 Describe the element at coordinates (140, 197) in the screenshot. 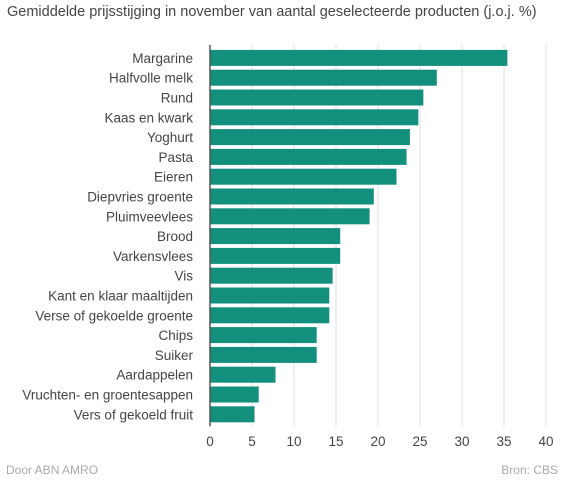

I see `category-label: Diepvries groente` at that location.